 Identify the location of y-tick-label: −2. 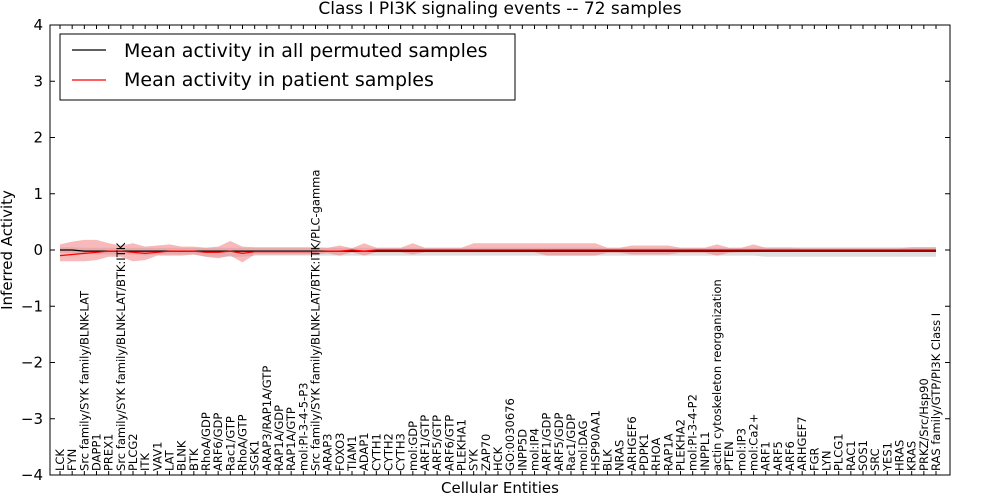
(32, 363).